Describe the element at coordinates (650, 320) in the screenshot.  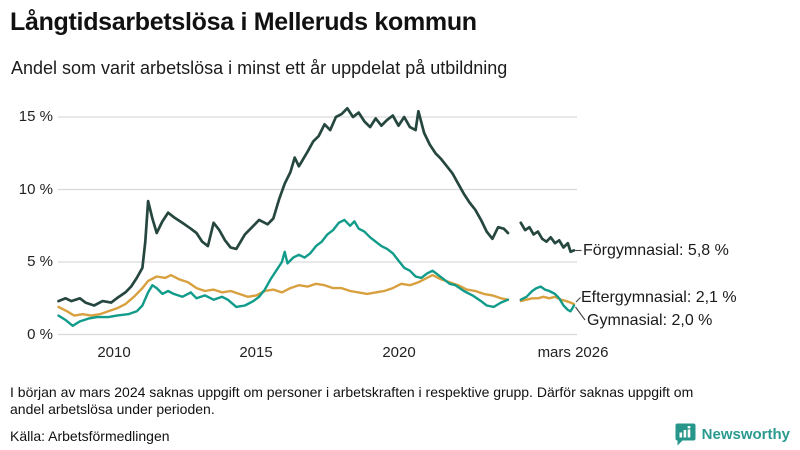
I see `series-label-gymnasial: Gymnasial: 2,0 %` at that location.